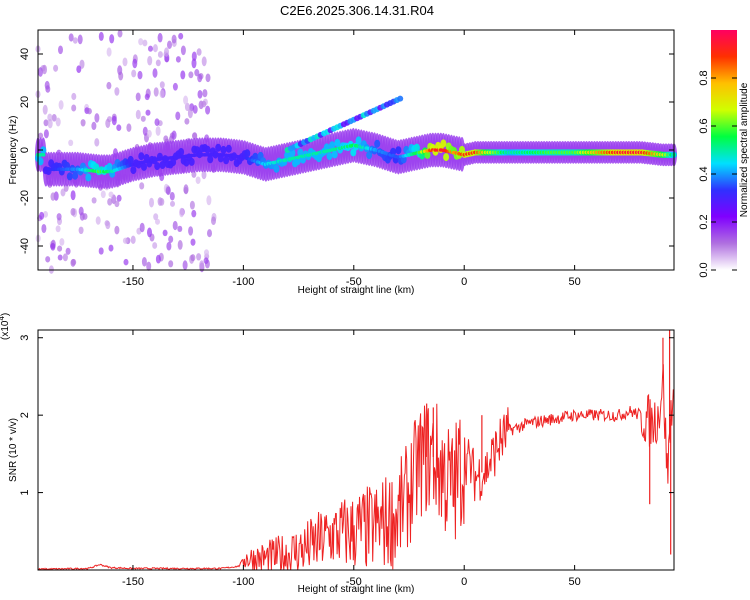  What do you see at coordinates (5, 326) in the screenshot?
I see `snr-scale-label: (x104)` at bounding box center [5, 326].